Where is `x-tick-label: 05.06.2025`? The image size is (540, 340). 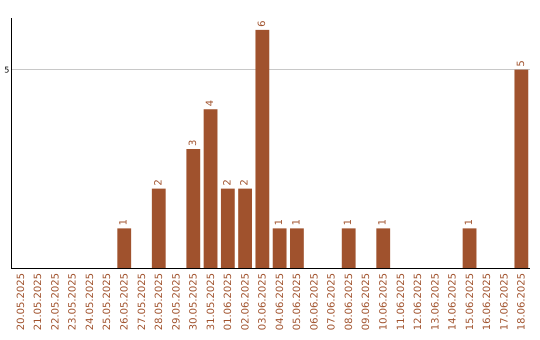 x-tick-label: 05.06.2025 is located at coordinates (298, 301).